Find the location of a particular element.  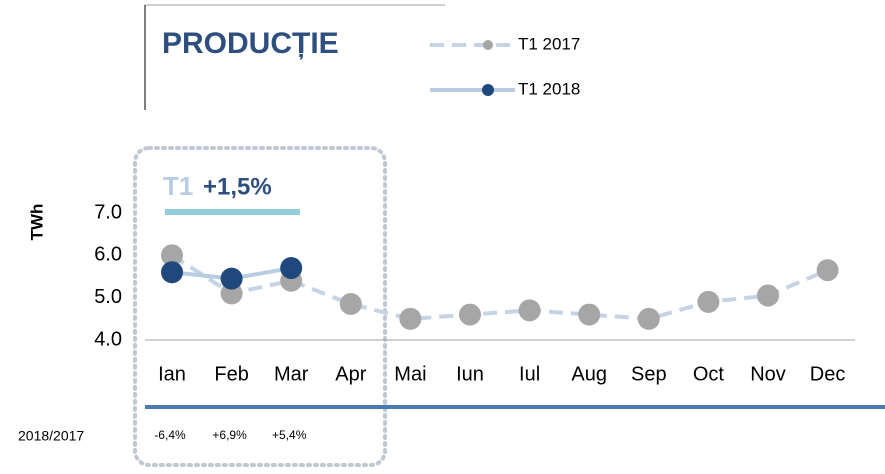

change-value: +6,9% is located at coordinates (229, 435).